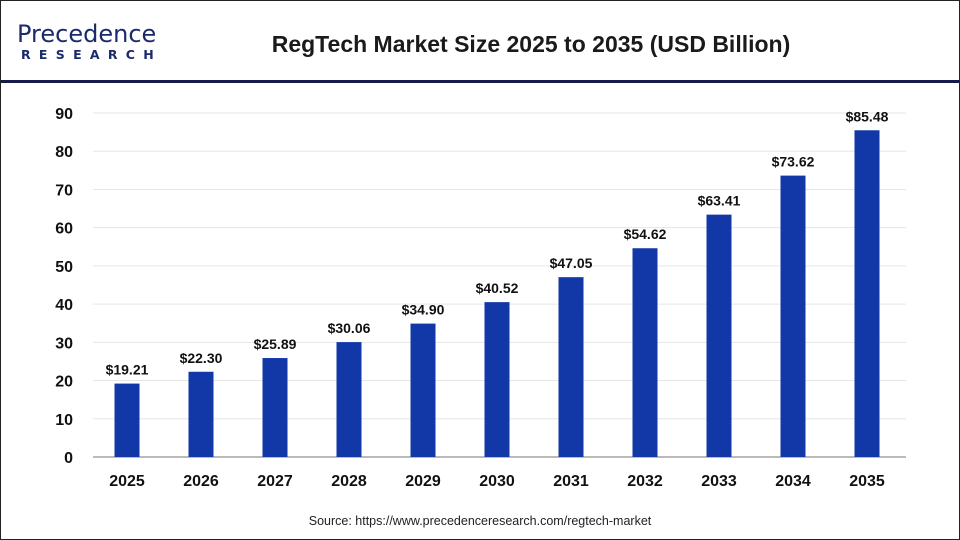 Image resolution: width=960 pixels, height=540 pixels. I want to click on x-tick-label: 2028, so click(349, 481).